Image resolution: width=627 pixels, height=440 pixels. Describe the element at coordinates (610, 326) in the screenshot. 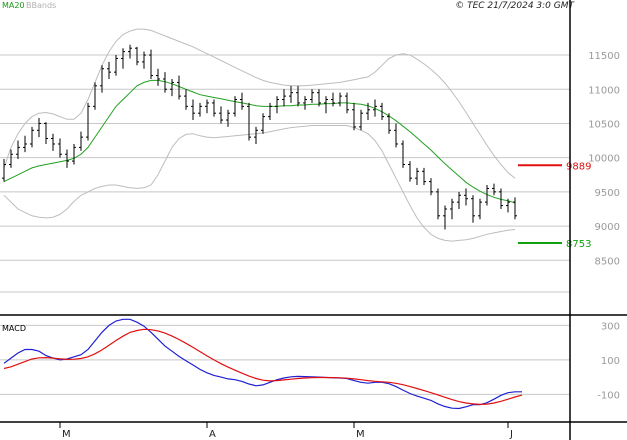

I see `macd-tick-label: 300` at that location.